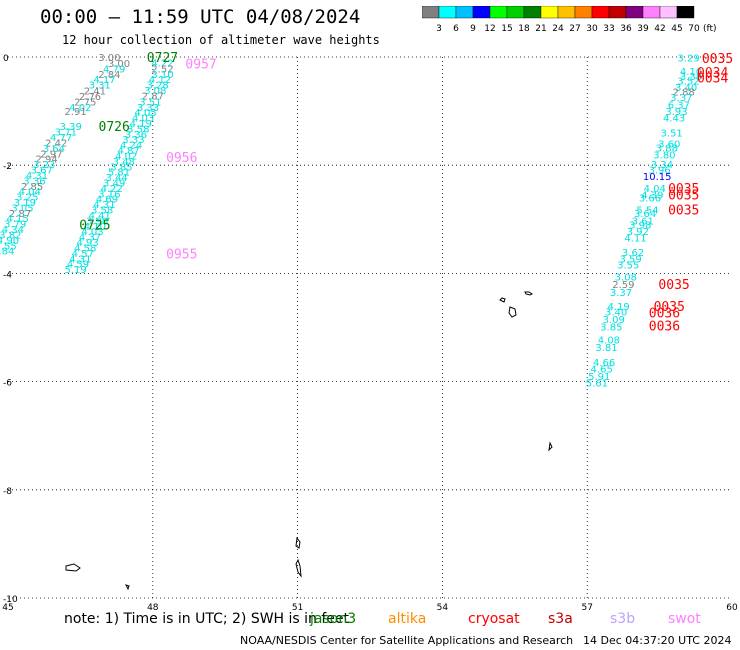 Image resolution: width=740 pixels, height=650 pixels. I want to click on wave-height-label: 3.08, so click(155, 91).